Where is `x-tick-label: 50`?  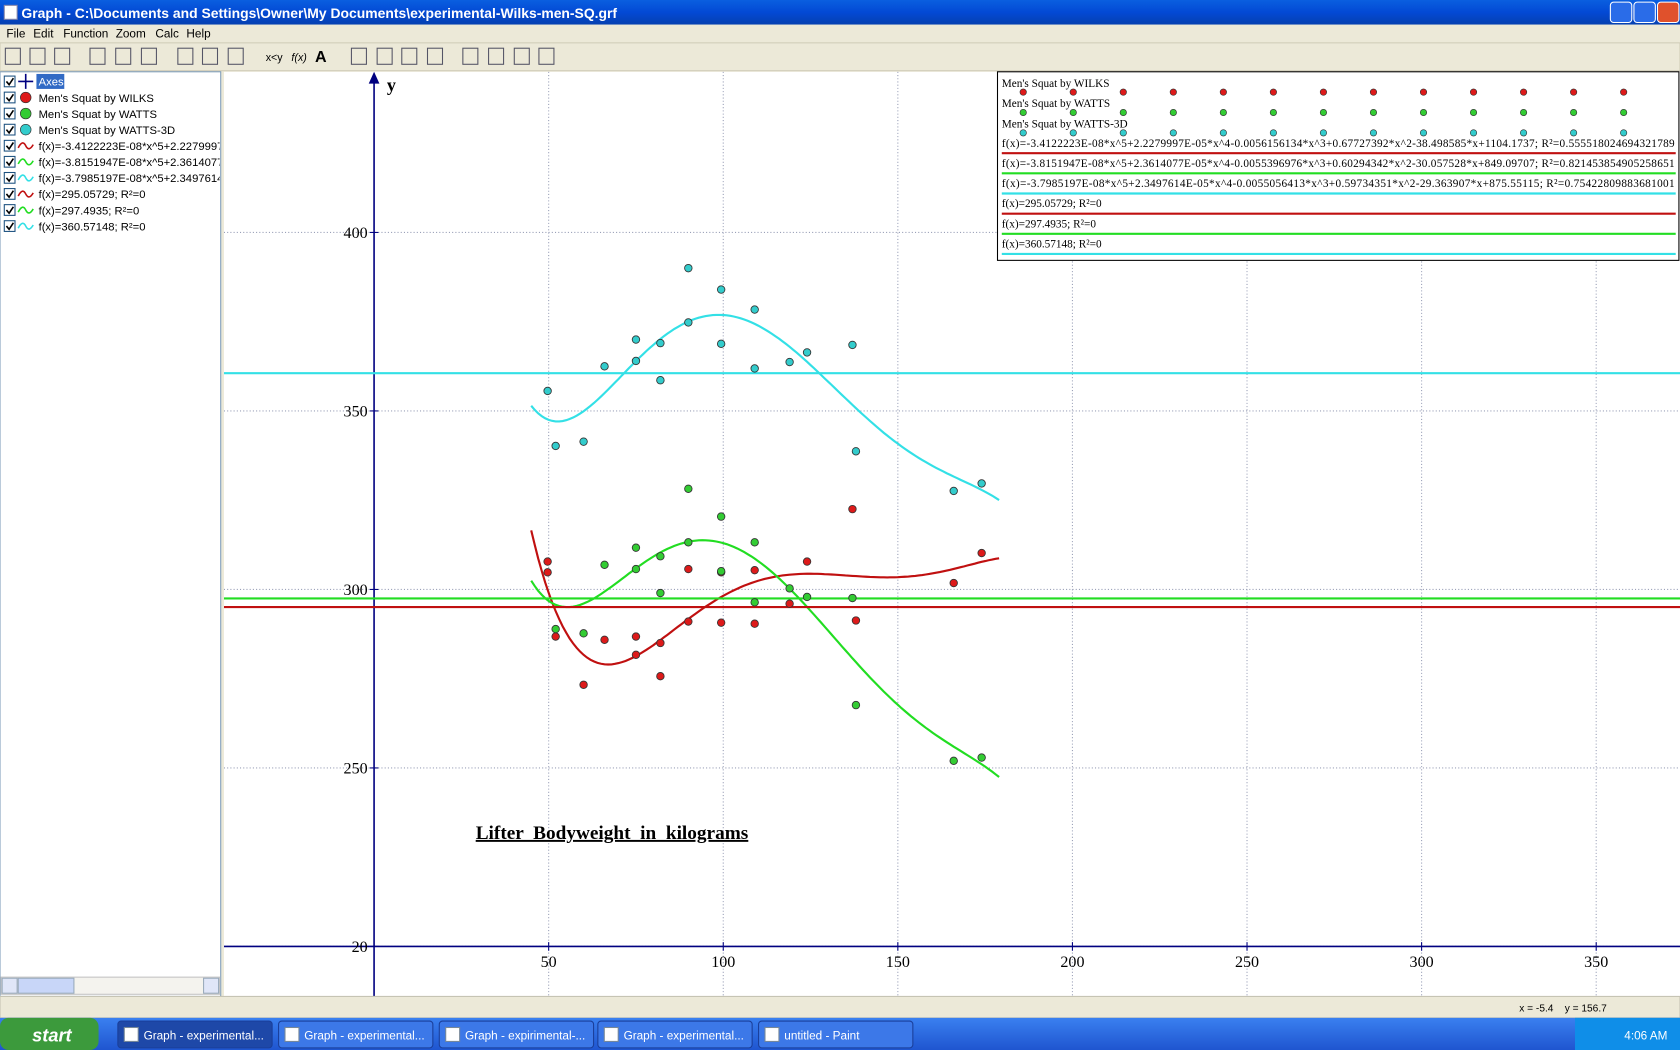 x-tick-label: 50 is located at coordinates (549, 962).